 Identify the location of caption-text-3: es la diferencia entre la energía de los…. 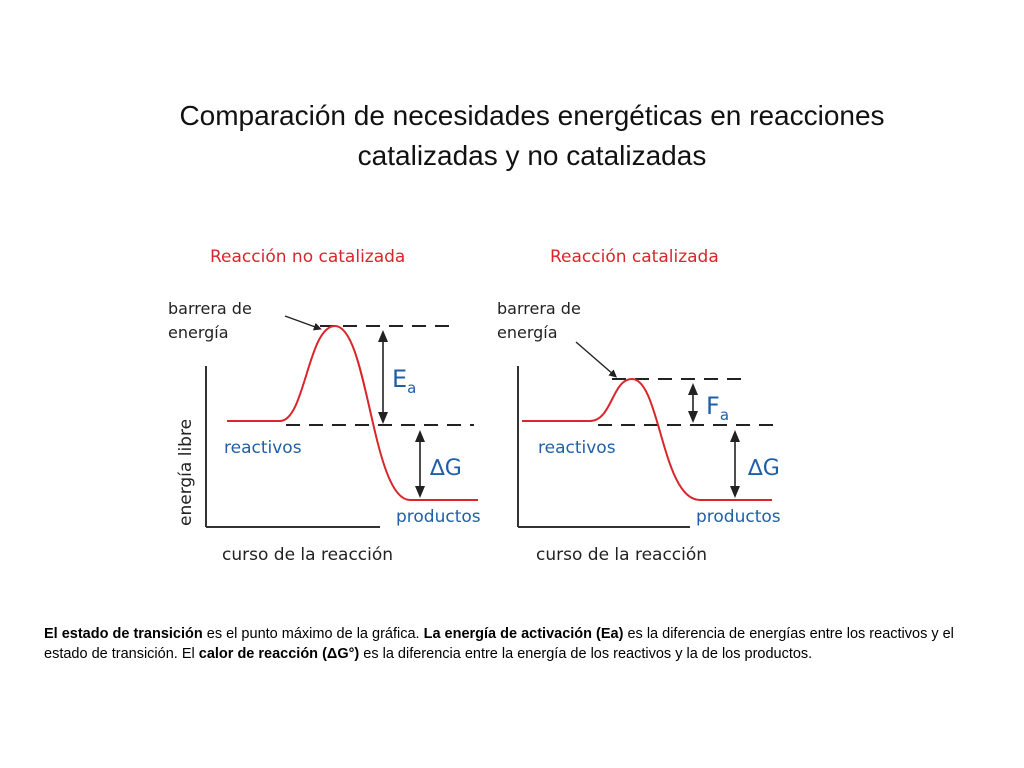
(586, 654).